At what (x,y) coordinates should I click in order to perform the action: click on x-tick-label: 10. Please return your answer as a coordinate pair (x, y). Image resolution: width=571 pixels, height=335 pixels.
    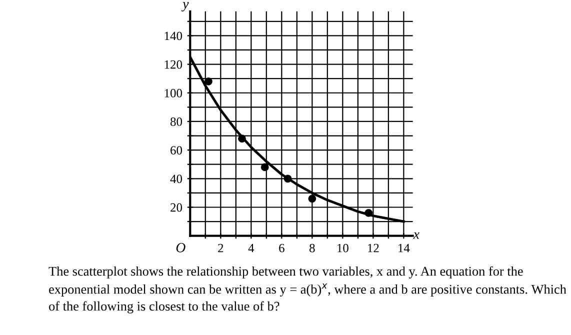
    Looking at the image, I should click on (343, 248).